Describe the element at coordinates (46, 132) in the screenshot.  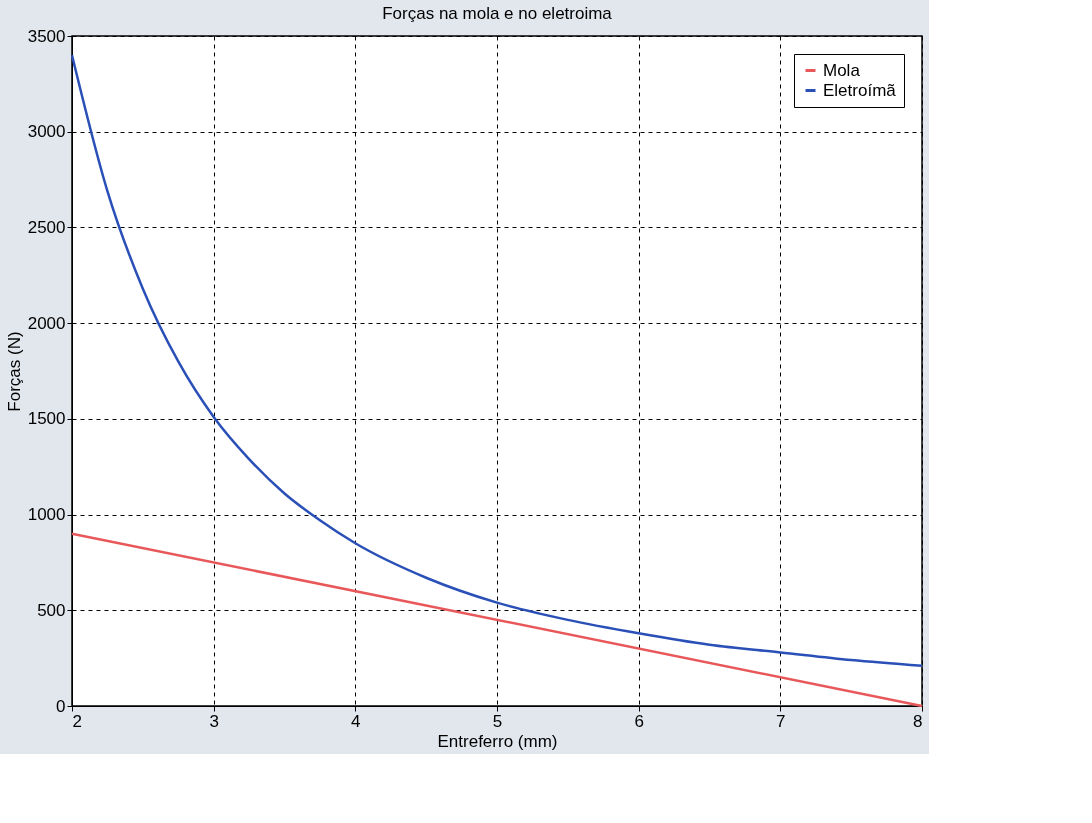
I see `y-tick-label: 3000` at that location.